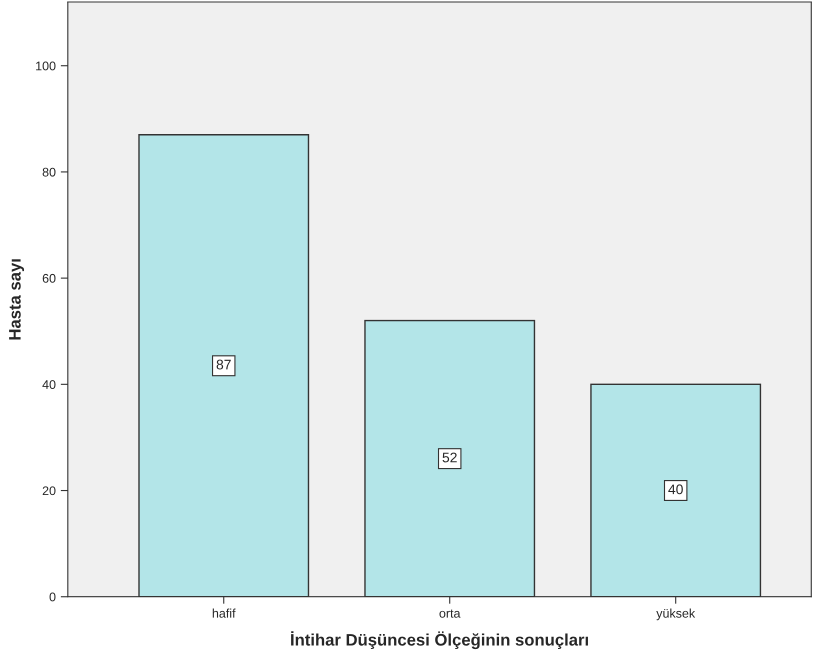 The height and width of the screenshot is (666, 817). I want to click on y-tick-label: 80, so click(49, 172).